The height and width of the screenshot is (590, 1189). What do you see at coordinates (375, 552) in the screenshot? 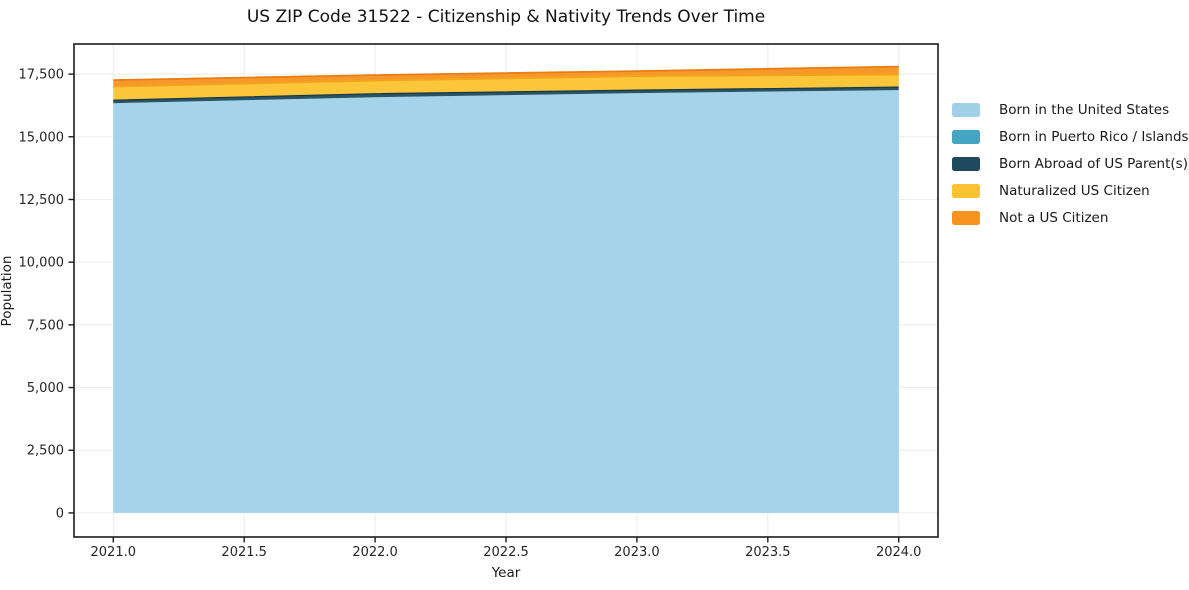
I see `x-tick-label: 2022.0` at bounding box center [375, 552].